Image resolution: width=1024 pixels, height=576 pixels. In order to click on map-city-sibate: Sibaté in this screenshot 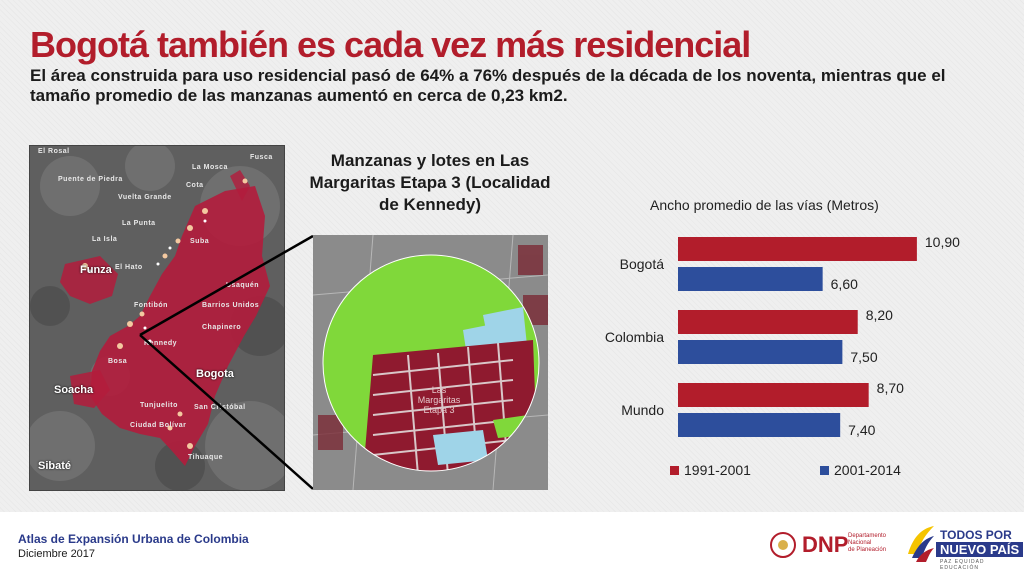, I will do `click(55, 466)`.